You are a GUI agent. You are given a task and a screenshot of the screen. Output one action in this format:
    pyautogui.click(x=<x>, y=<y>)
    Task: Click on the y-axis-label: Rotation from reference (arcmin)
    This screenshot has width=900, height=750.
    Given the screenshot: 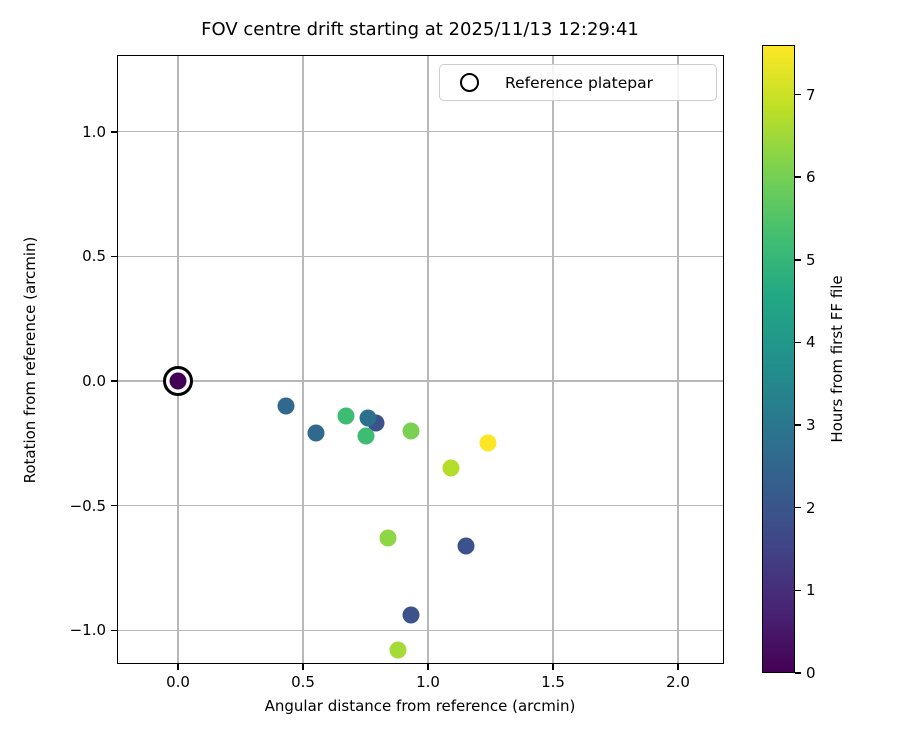 What is the action you would take?
    pyautogui.click(x=30, y=360)
    